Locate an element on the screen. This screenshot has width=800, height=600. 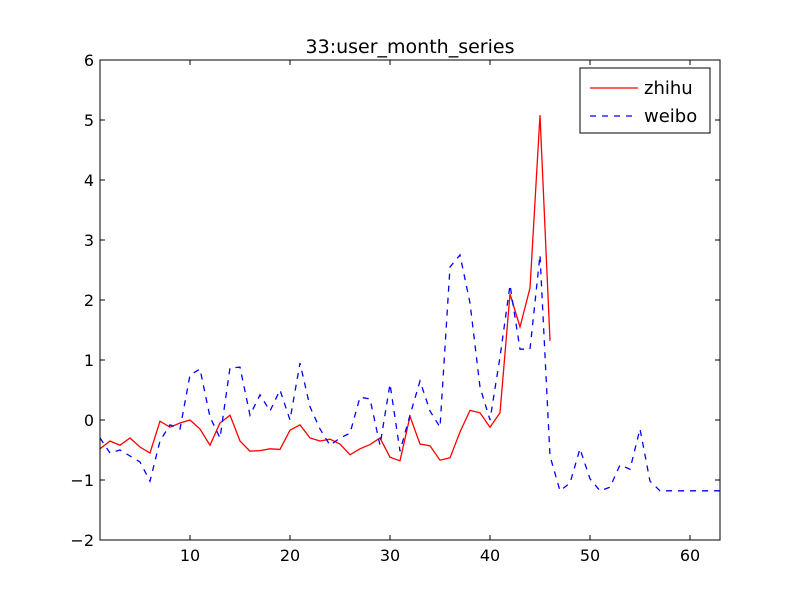
x-tick-label: 10 is located at coordinates (190, 555).